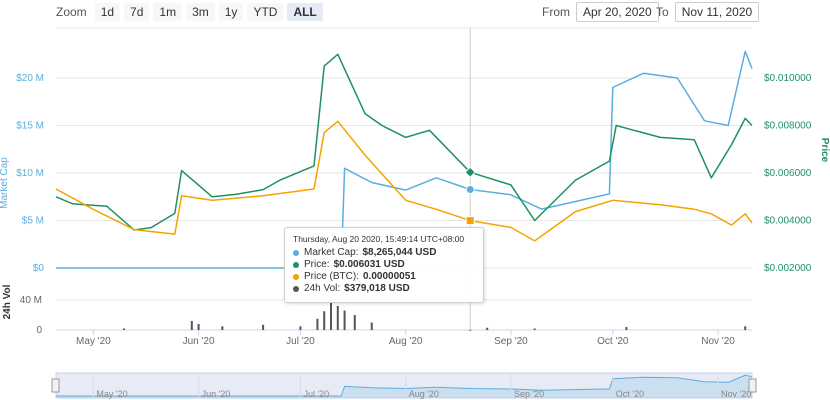 This screenshot has width=830, height=400. Describe the element at coordinates (33, 221) in the screenshot. I see `left-axis-tick-label: $5 M` at that location.